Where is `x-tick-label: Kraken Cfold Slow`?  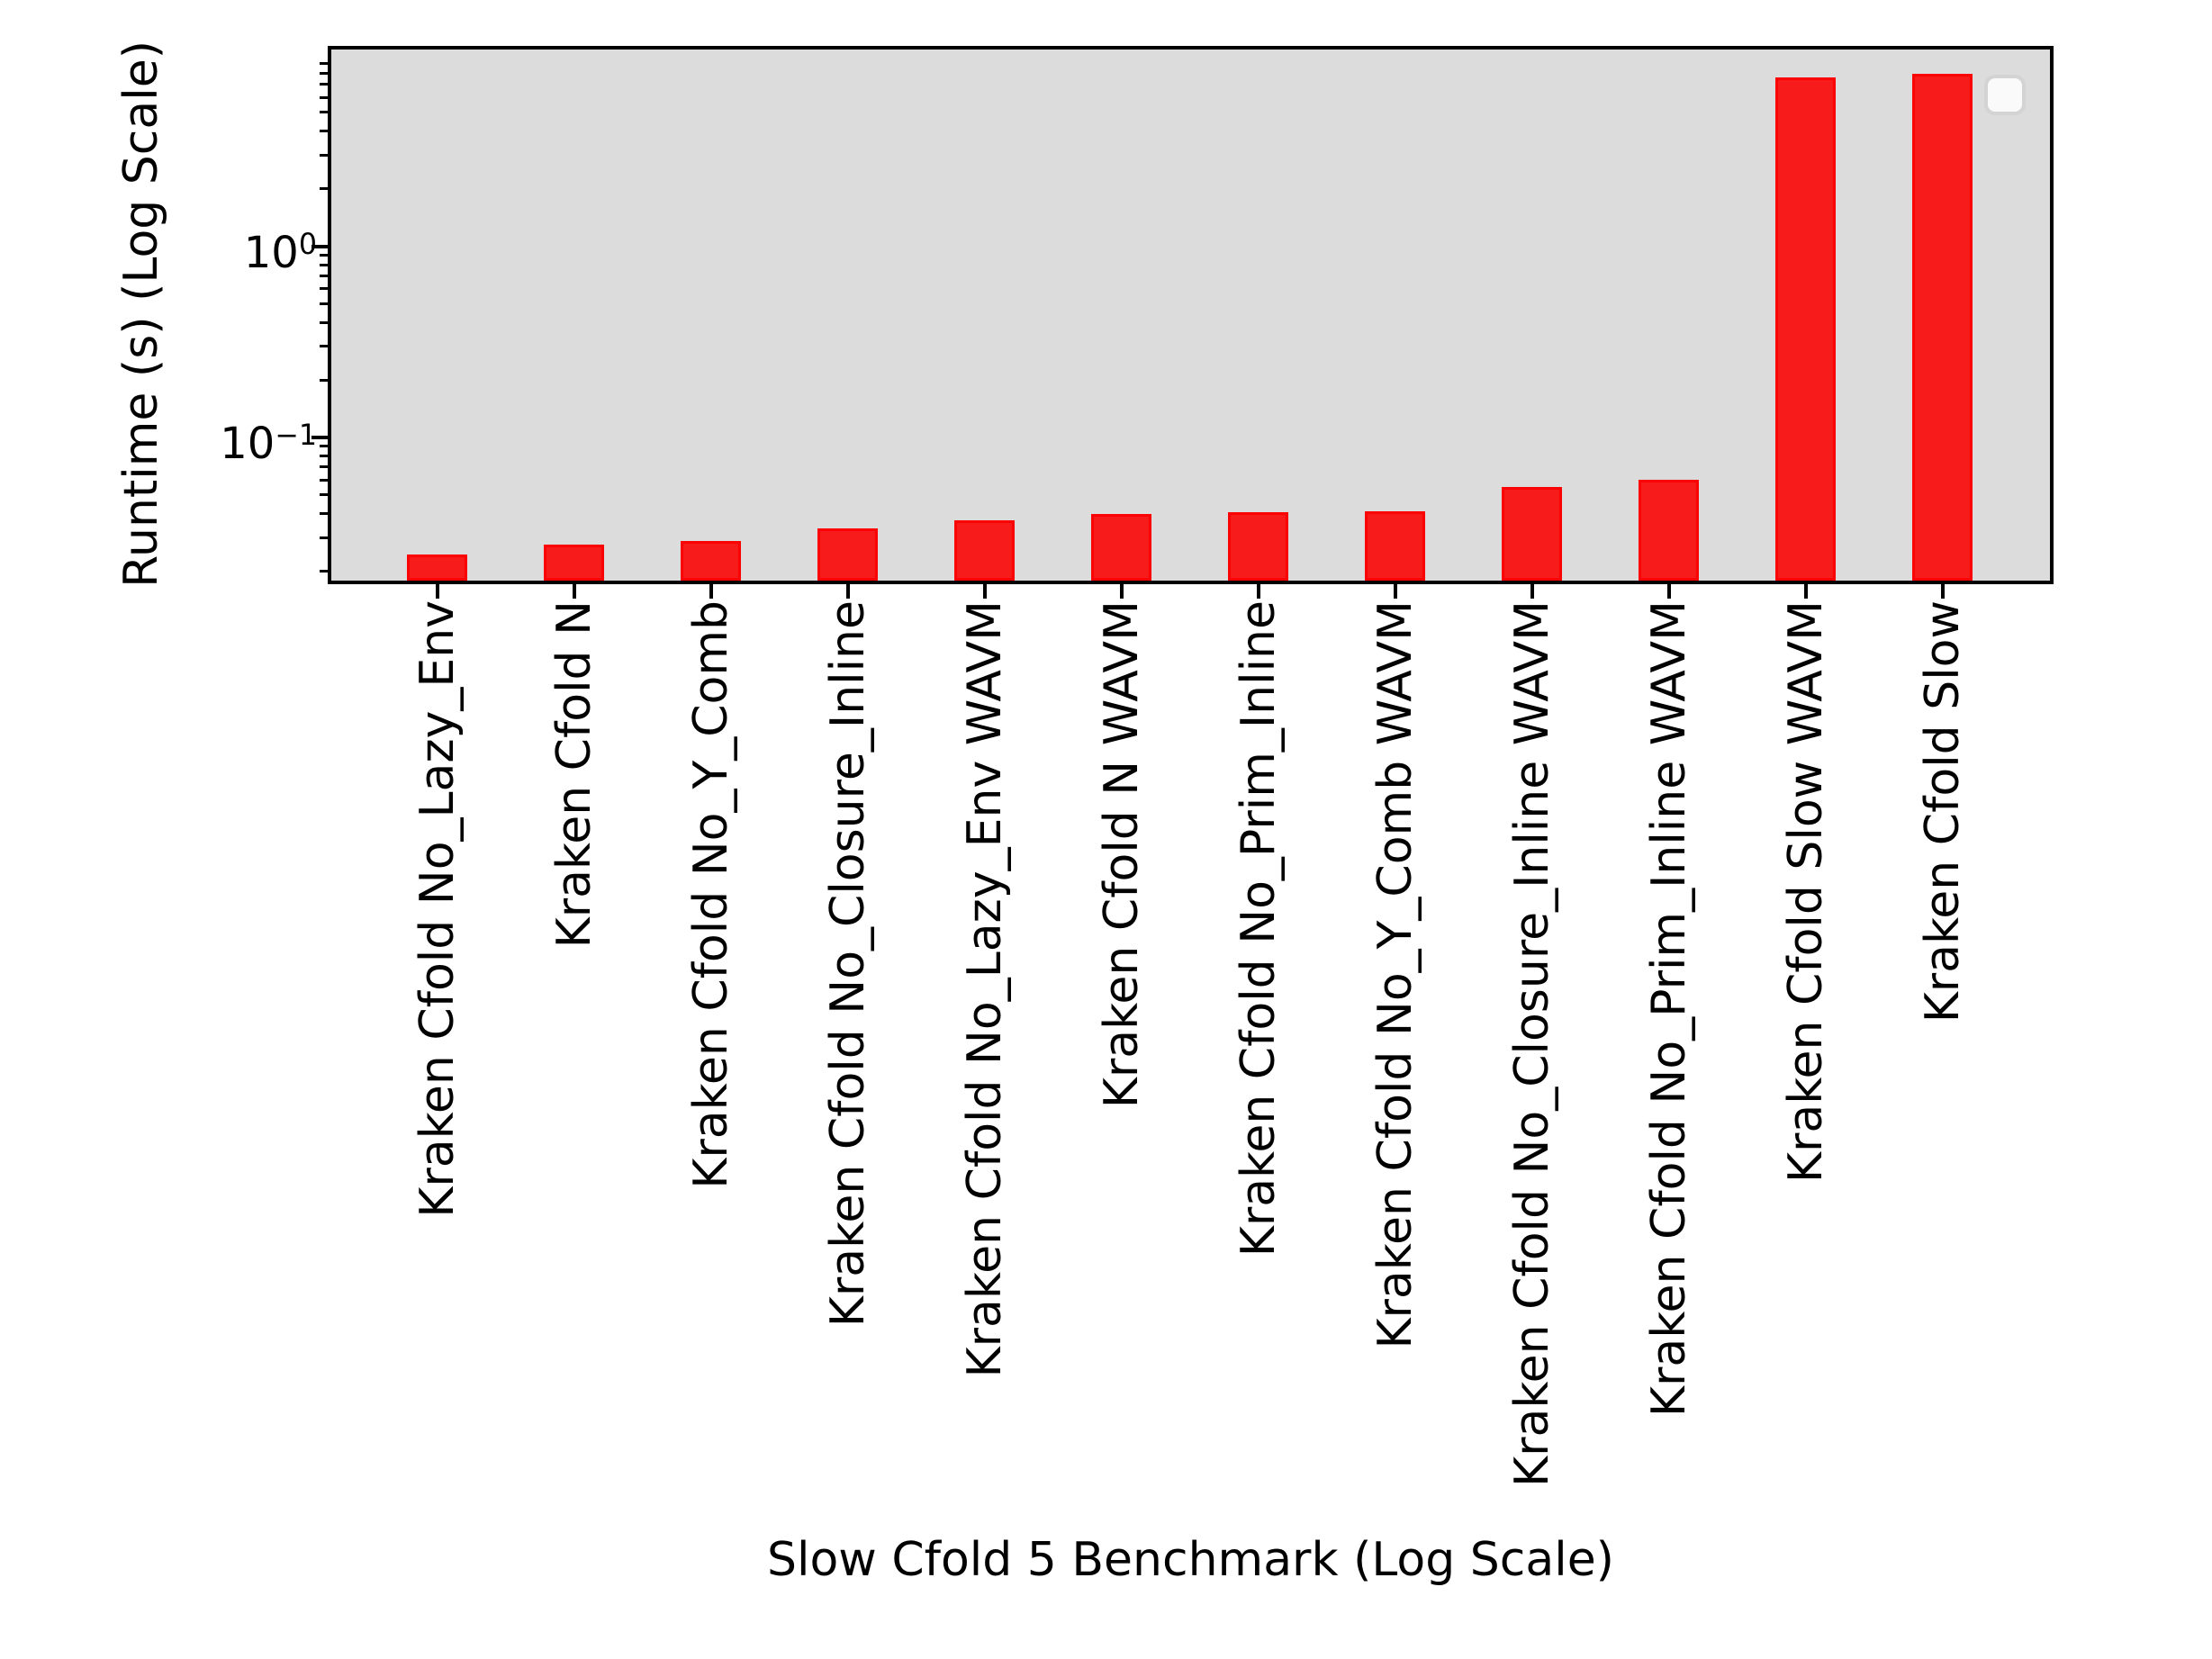 x-tick-label: Kraken Cfold Slow is located at coordinates (1942, 811).